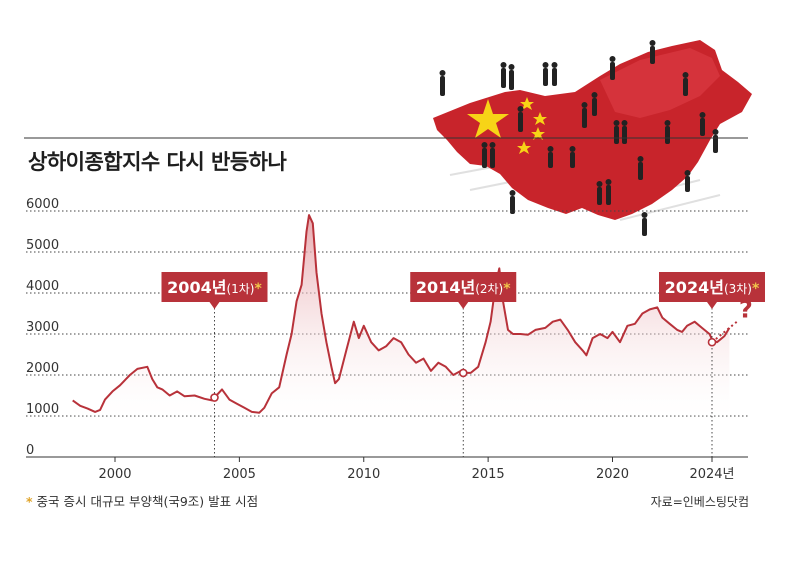 This screenshot has height=562, width=791. I want to click on callout-3: 2024년(3차)*, so click(712, 364).